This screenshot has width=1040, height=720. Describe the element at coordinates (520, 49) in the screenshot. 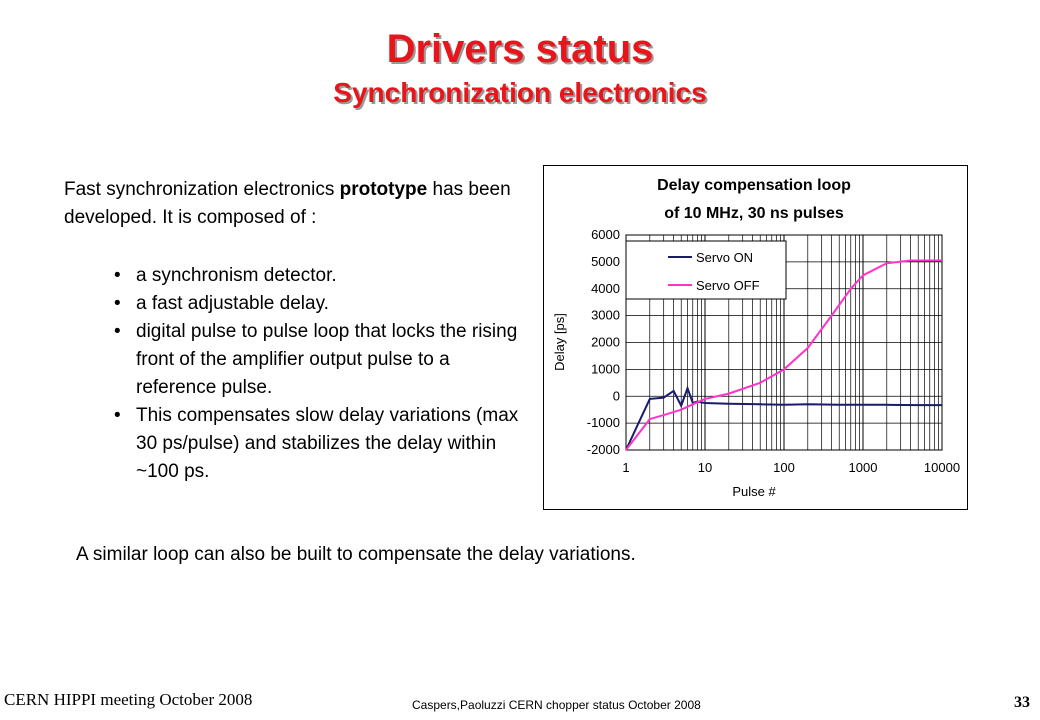

I see `slide-title: Drivers status` at that location.